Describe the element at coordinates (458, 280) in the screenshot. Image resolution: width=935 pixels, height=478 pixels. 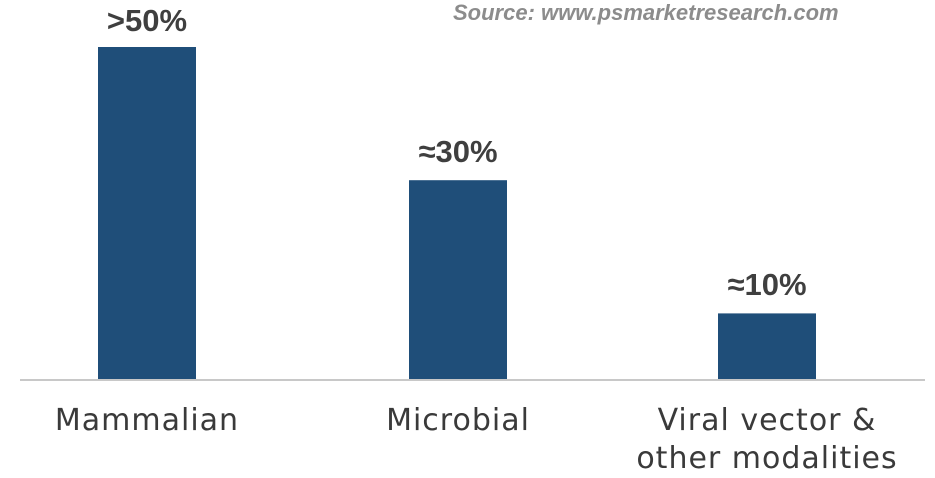
I see `bar-microbial` at that location.